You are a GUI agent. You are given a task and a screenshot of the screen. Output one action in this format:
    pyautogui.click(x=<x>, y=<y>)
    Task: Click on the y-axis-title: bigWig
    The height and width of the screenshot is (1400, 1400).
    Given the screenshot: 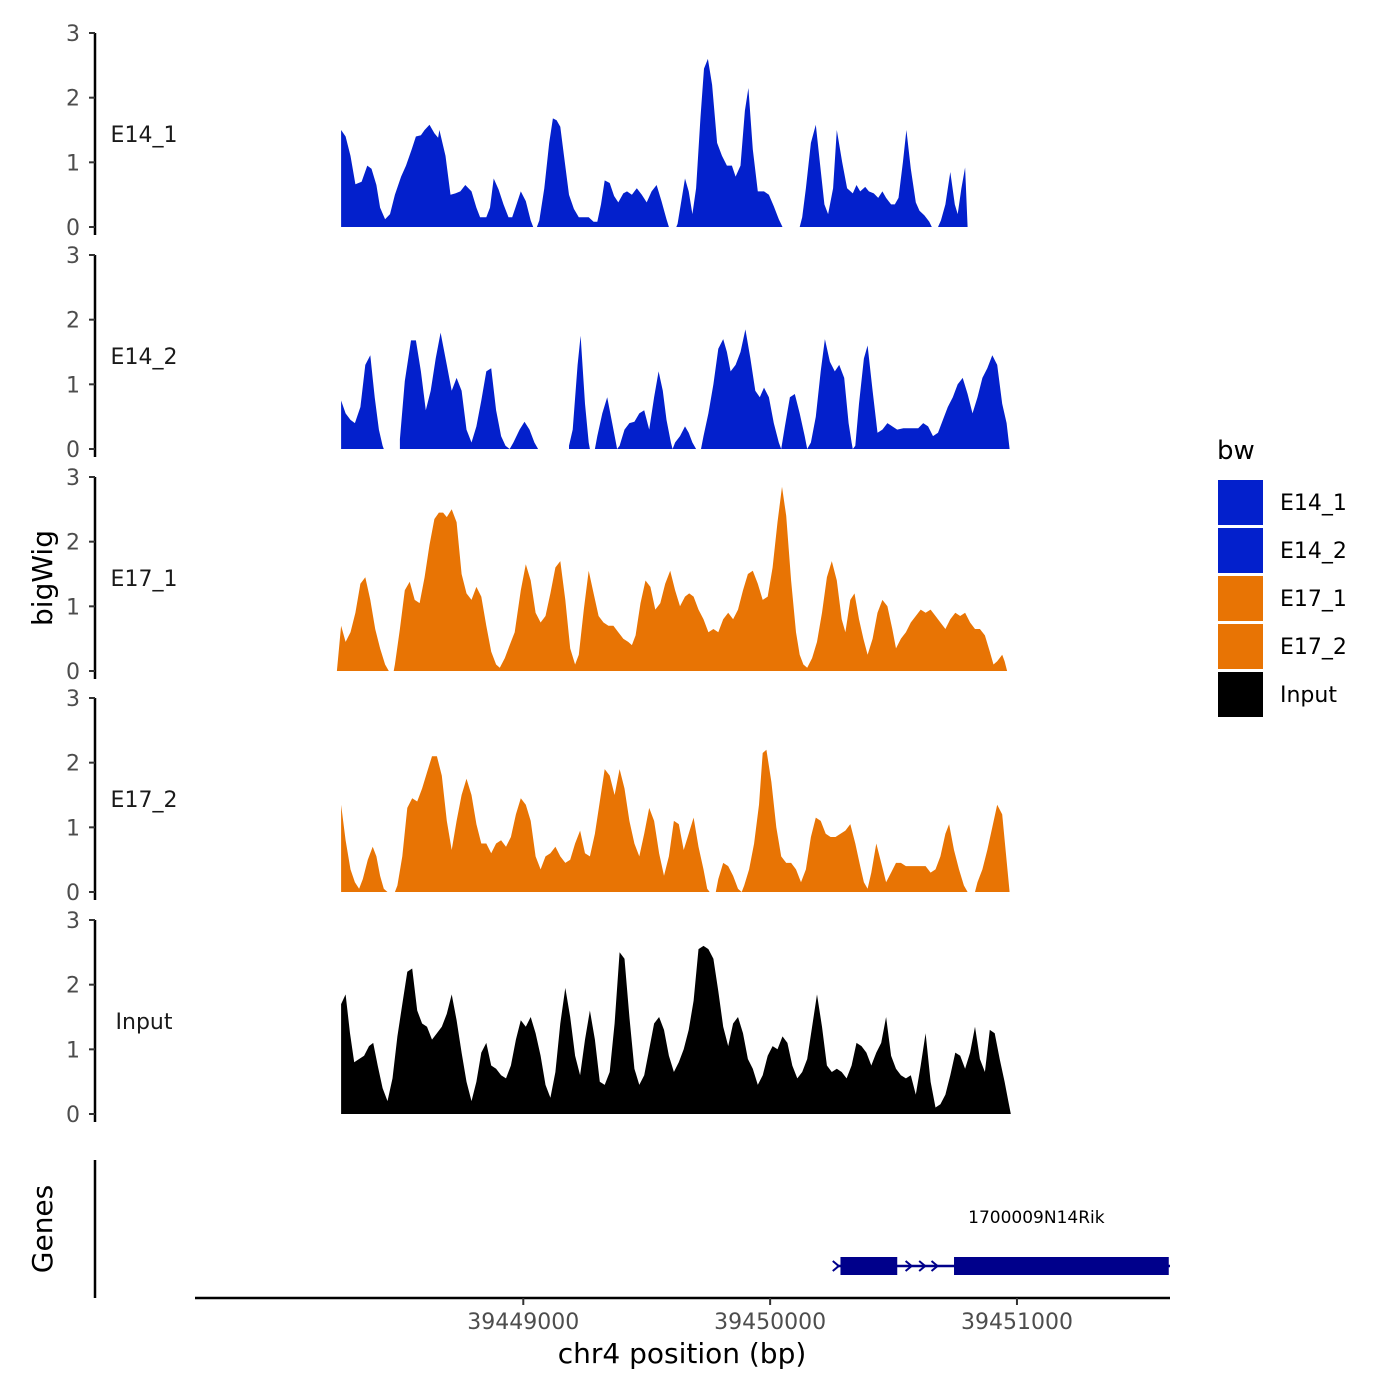 What is the action you would take?
    pyautogui.click(x=42, y=578)
    